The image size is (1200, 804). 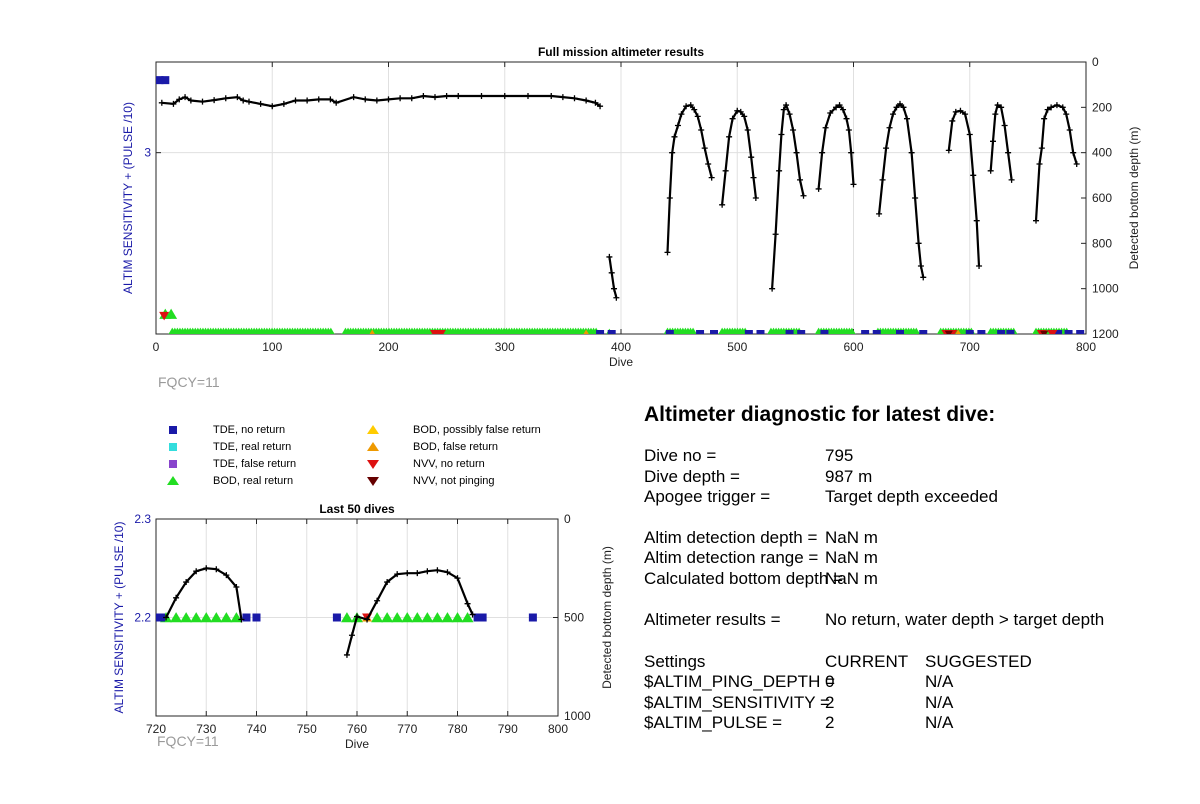 What do you see at coordinates (372, 331) in the screenshot?
I see `chart0-bod-false-marker` at bounding box center [372, 331].